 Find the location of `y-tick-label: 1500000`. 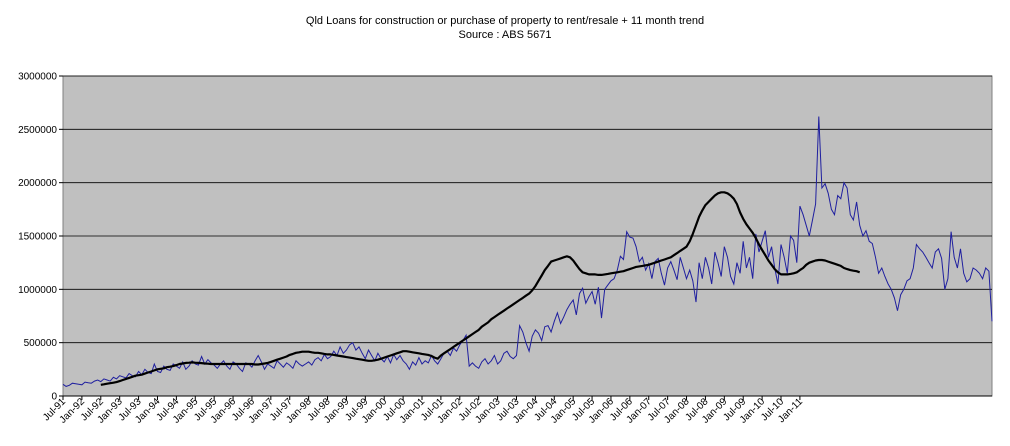

y-tick-label: 1500000 is located at coordinates (37, 237).